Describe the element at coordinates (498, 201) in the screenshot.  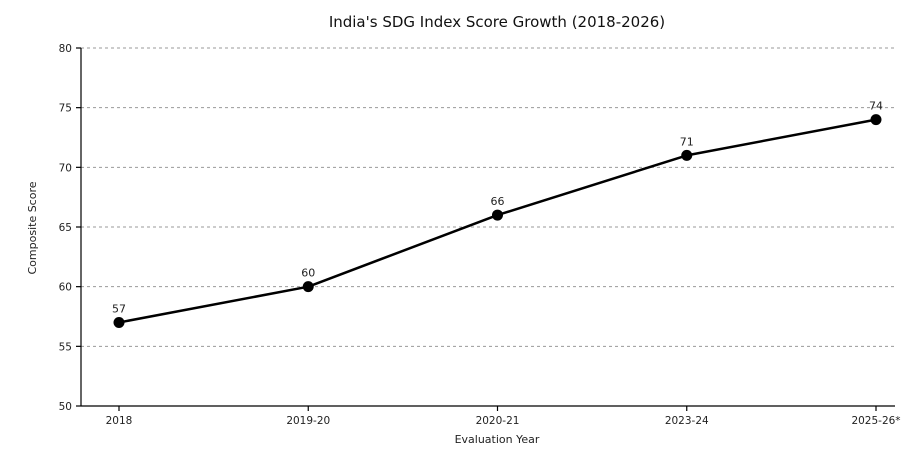
I see `data-label: 66` at that location.